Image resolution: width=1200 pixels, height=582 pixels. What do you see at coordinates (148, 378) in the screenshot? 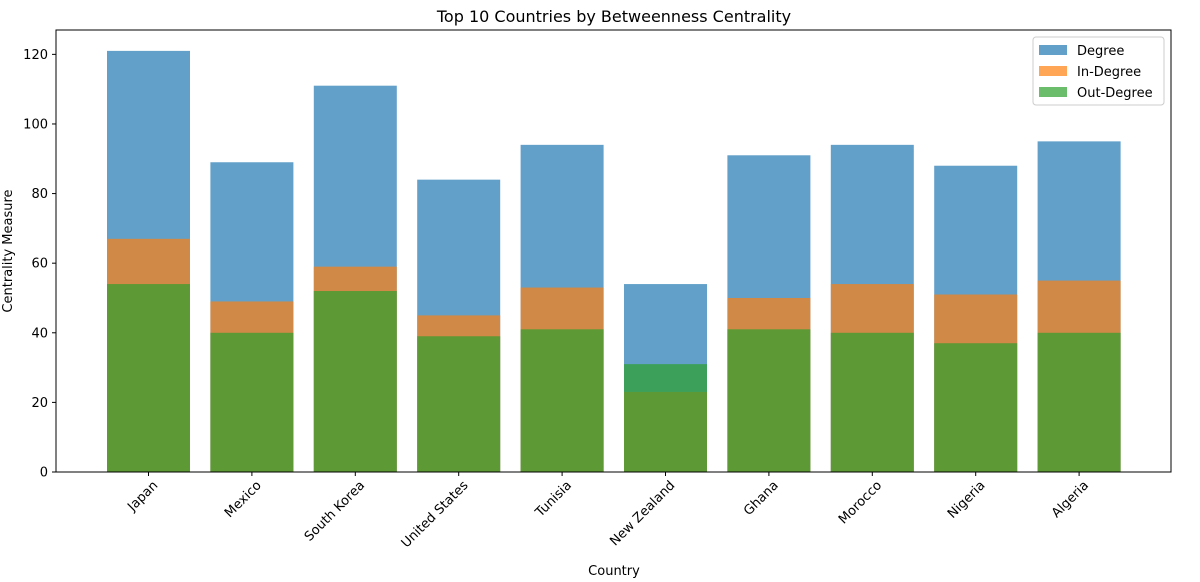
I see `bar-out-degree-japan` at bounding box center [148, 378].